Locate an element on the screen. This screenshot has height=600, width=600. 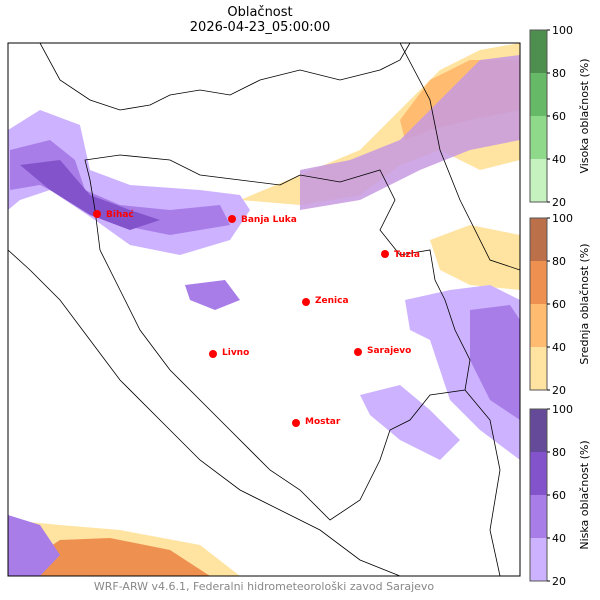
city-label: Tuzla is located at coordinates (407, 255).